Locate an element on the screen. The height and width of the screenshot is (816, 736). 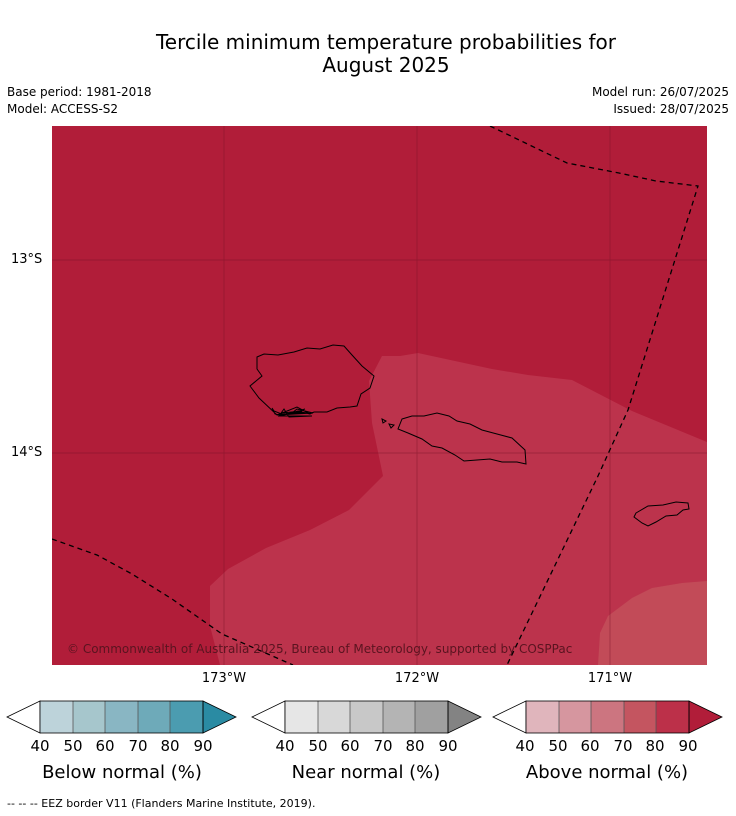
colorbar-above is located at coordinates (607, 717).